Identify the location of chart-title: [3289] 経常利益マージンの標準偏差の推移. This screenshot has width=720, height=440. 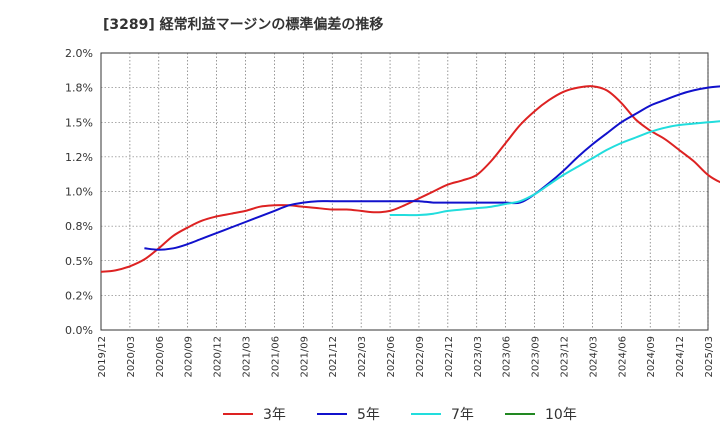
(243, 25).